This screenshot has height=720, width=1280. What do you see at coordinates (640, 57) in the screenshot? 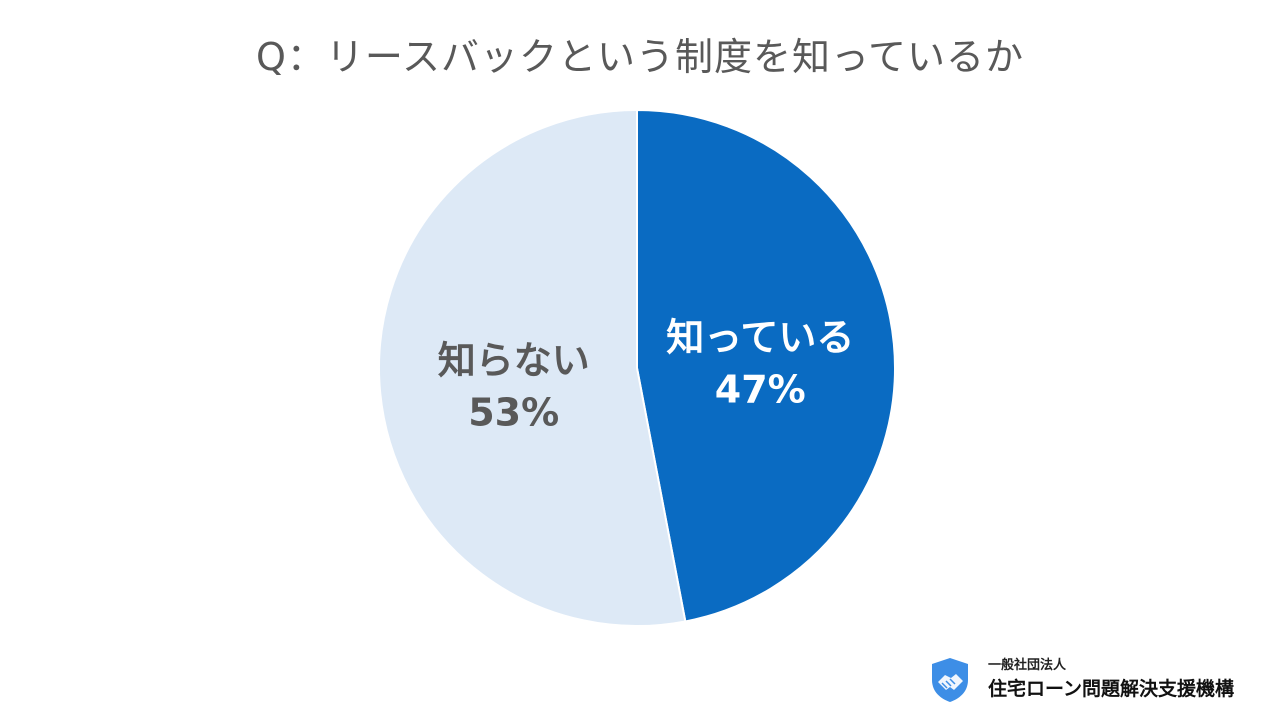
I see `chart-title: Q：リースバックという制度を知っているか` at bounding box center [640, 57].